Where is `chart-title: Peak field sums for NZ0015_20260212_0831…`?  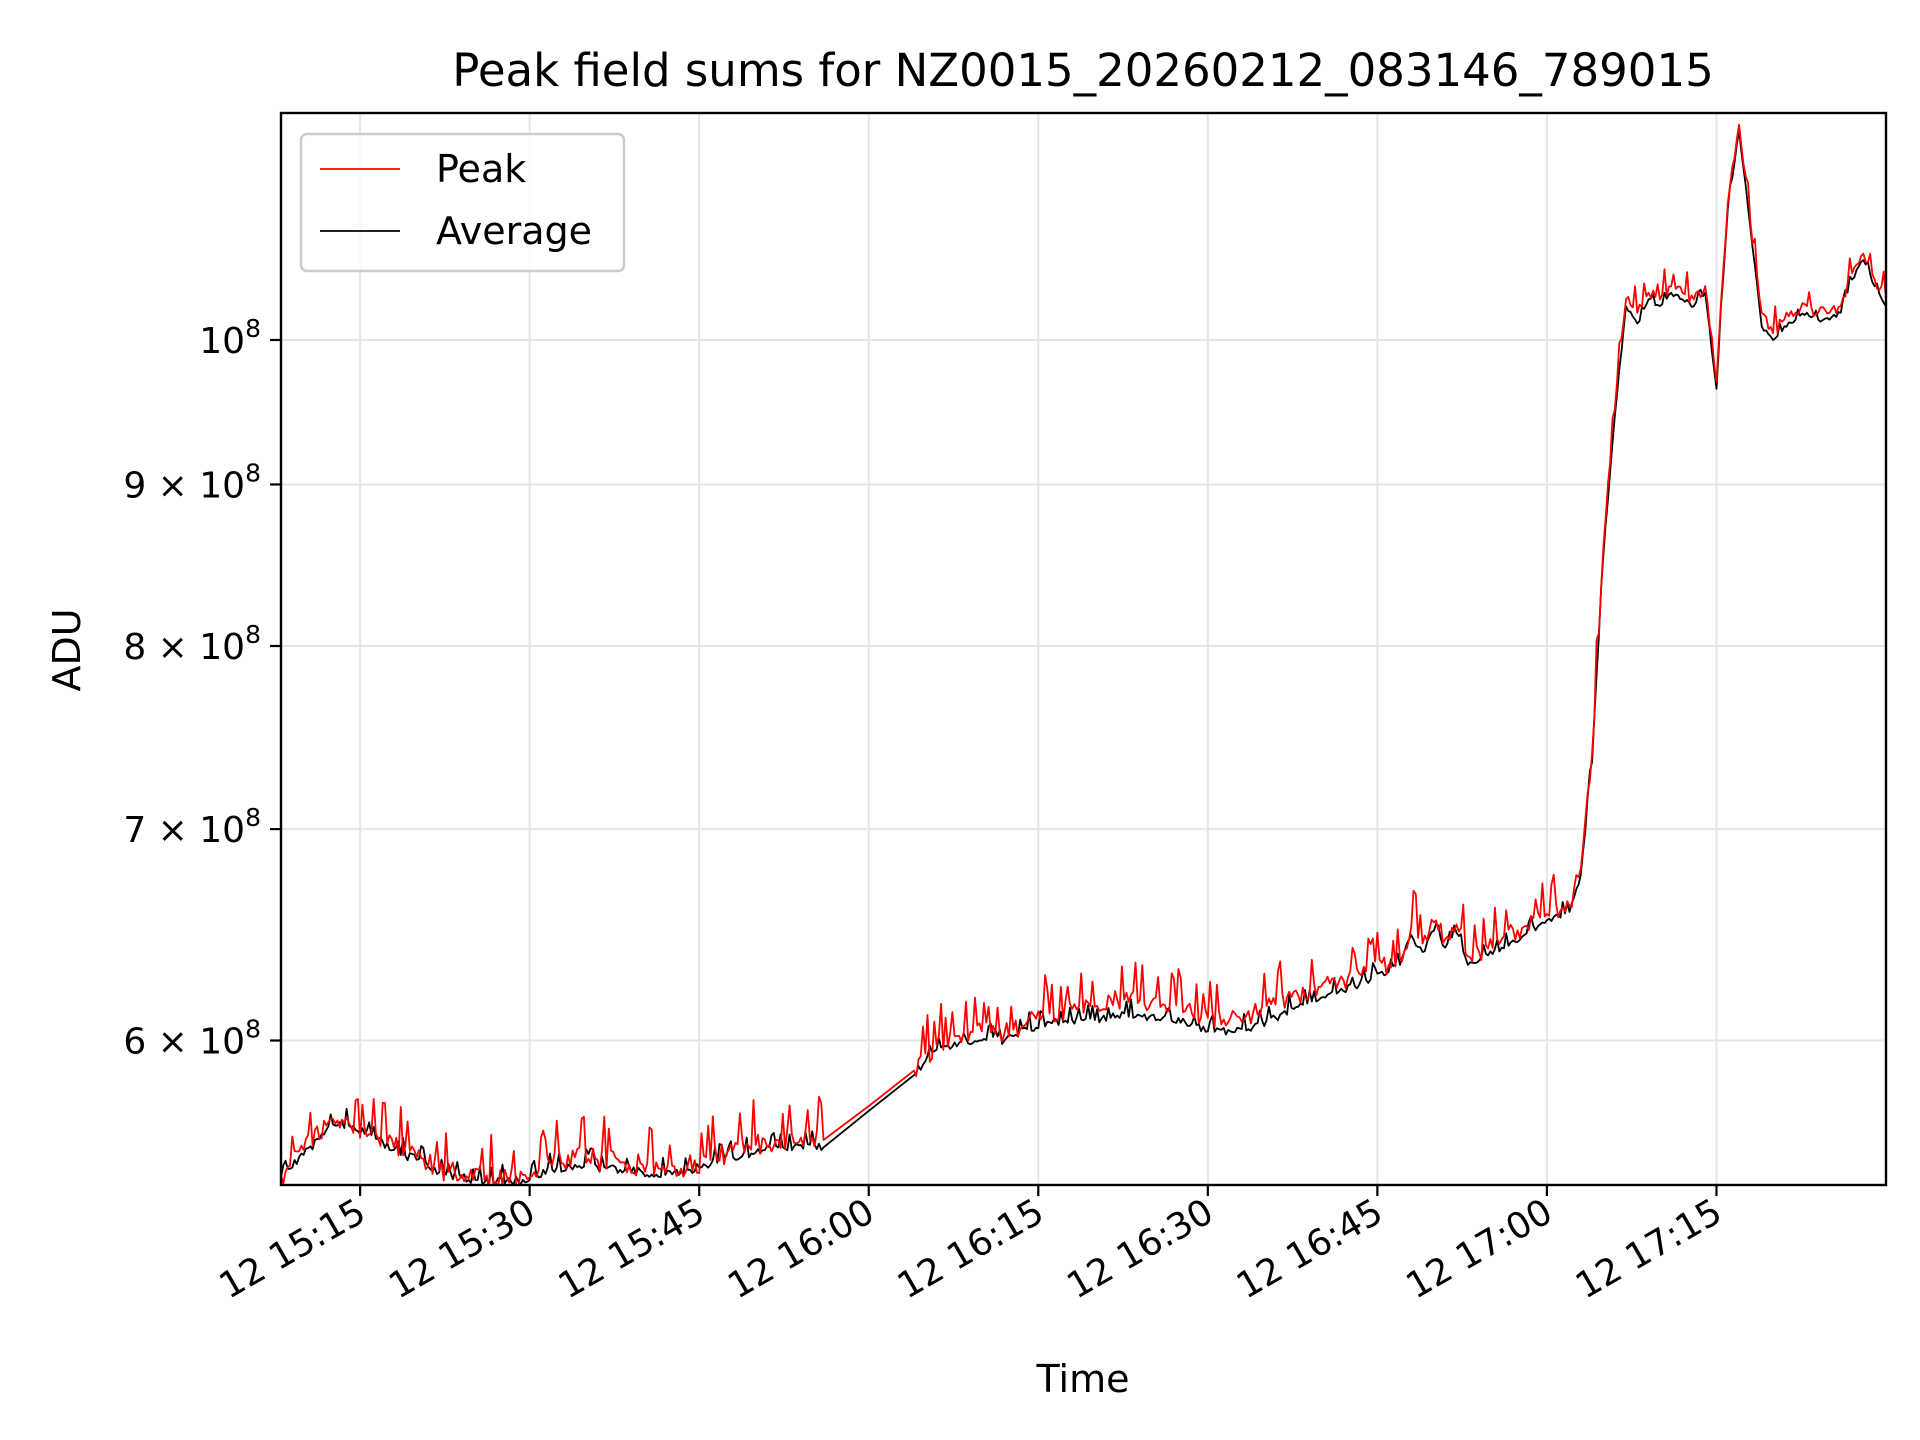
chart-title: Peak field sums for NZ0015_20260212_0831… is located at coordinates (1082, 70).